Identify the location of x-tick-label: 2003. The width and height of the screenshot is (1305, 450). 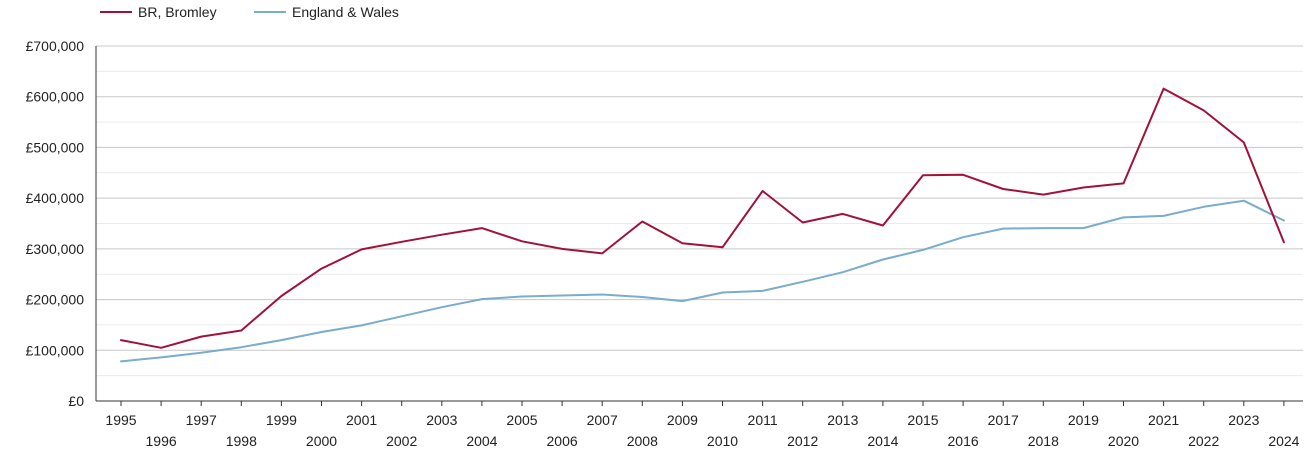
(441, 420).